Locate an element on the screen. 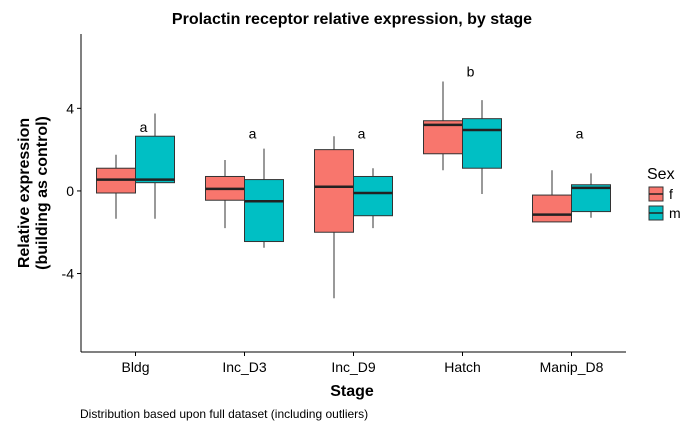  legend-label-m: m is located at coordinates (675, 213).